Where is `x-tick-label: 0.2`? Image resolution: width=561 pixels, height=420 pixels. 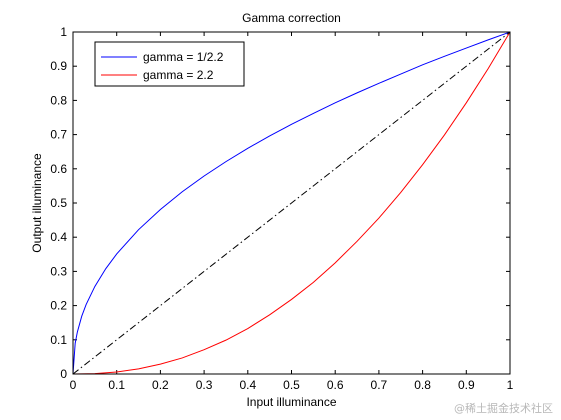
x-tick-label: 0.2 is located at coordinates (160, 385).